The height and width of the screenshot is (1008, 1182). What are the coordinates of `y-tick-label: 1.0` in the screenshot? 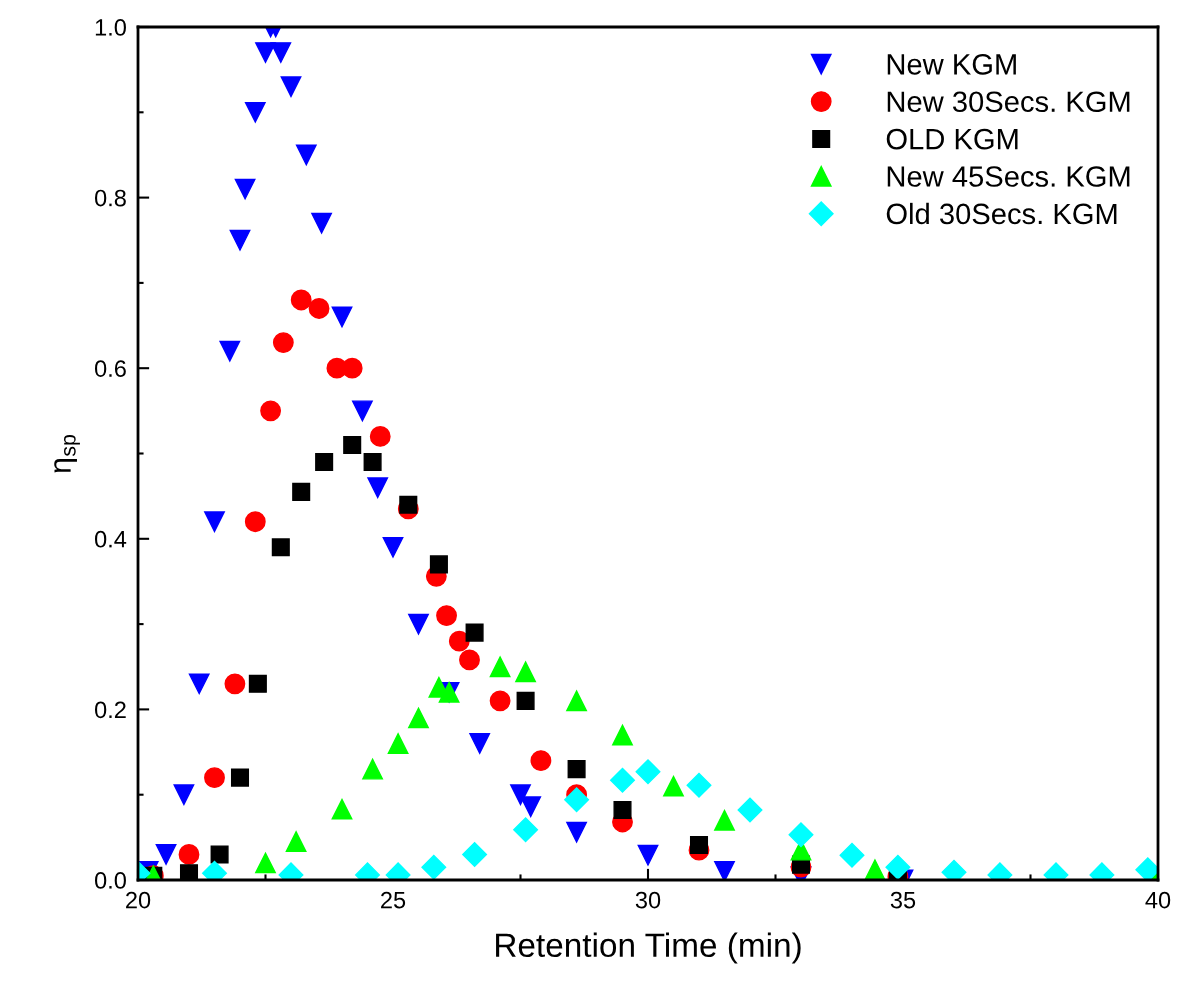 It's located at (110, 27).